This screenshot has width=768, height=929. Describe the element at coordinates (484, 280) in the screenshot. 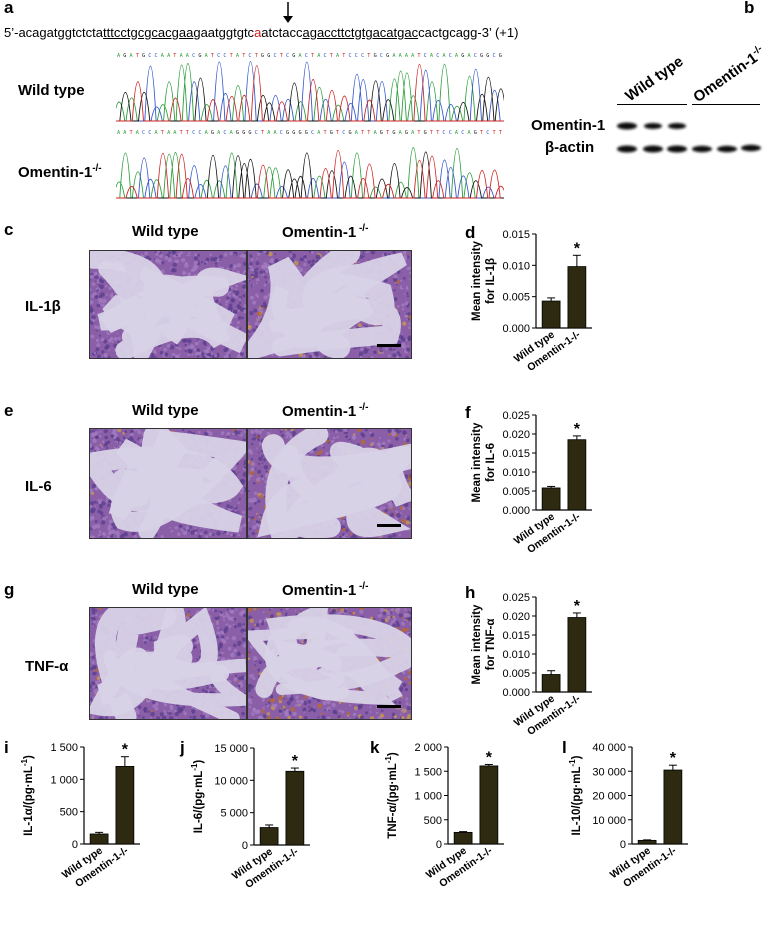

I see `y-axis-label: Mean intensity for IL-1β` at that location.